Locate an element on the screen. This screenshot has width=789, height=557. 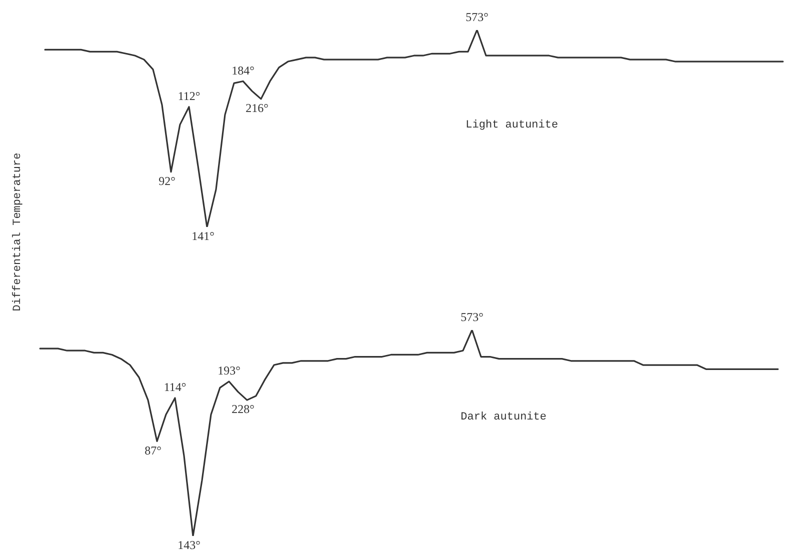
annotation: 114° is located at coordinates (175, 387).